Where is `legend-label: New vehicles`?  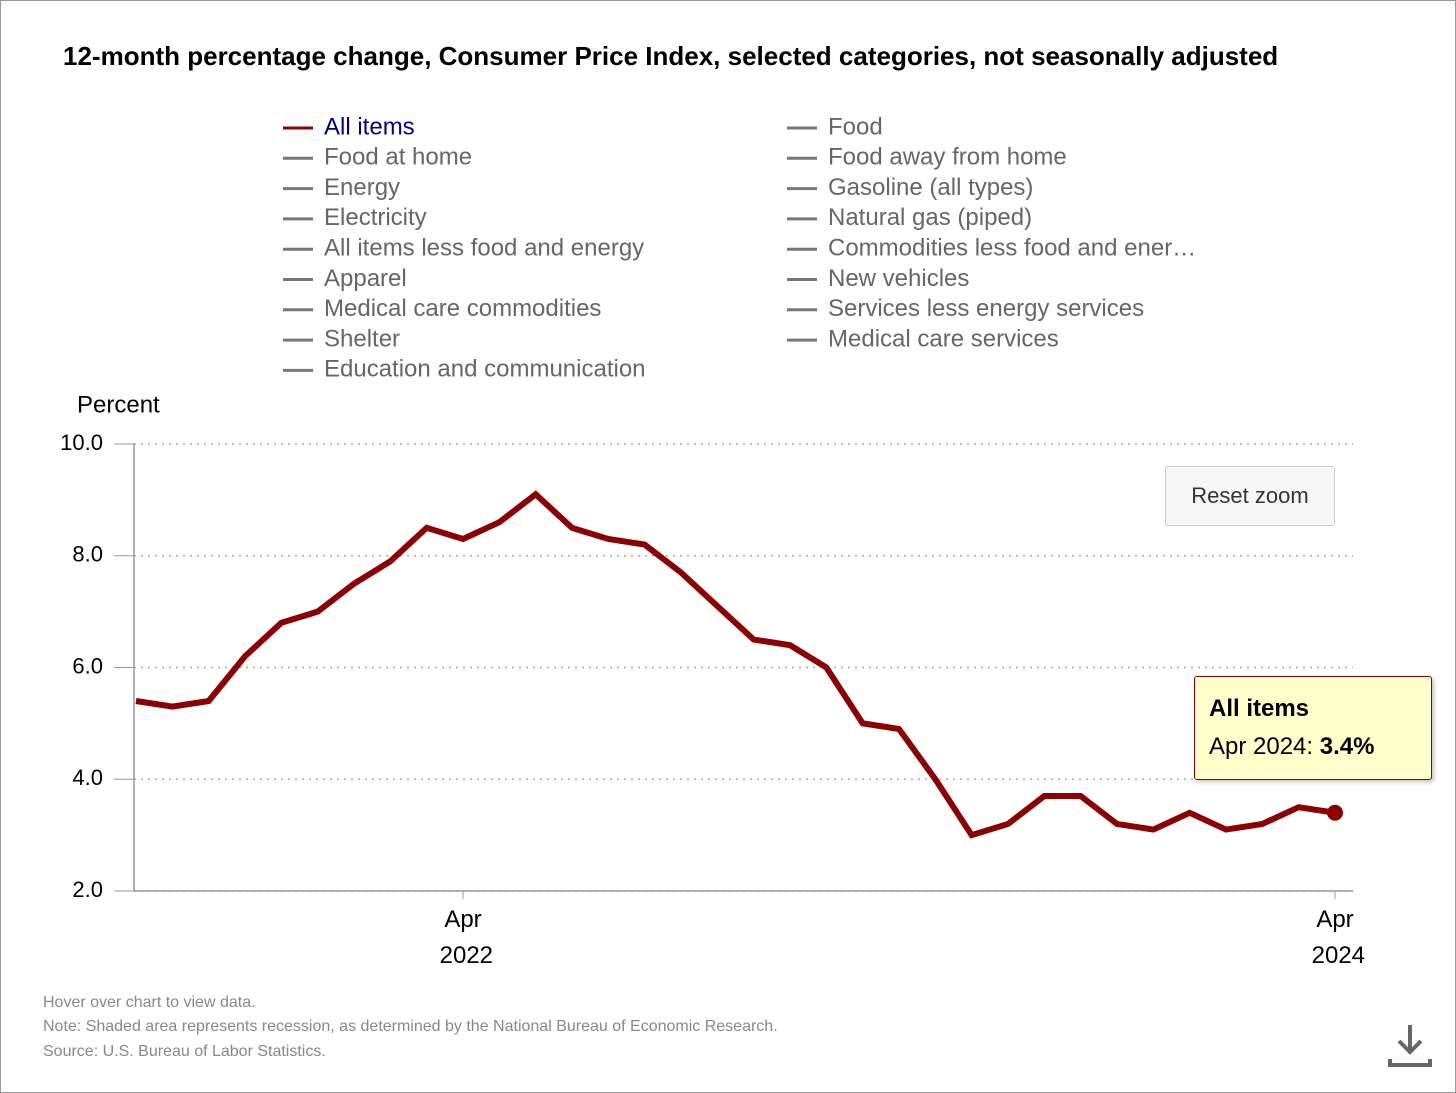 legend-label: New vehicles is located at coordinates (898, 278).